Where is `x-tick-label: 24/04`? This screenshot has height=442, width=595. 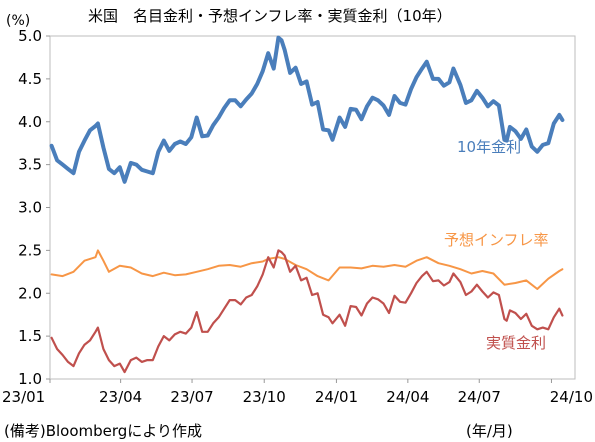 x-tick-label: 24/04 is located at coordinates (407, 397).